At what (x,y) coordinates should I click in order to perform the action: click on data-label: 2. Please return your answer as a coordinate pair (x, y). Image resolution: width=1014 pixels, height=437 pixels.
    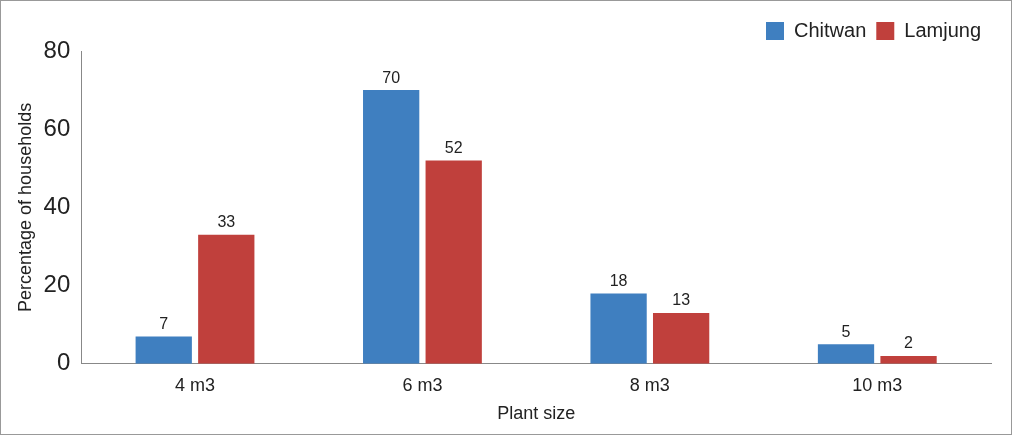
    Looking at the image, I should click on (909, 343).